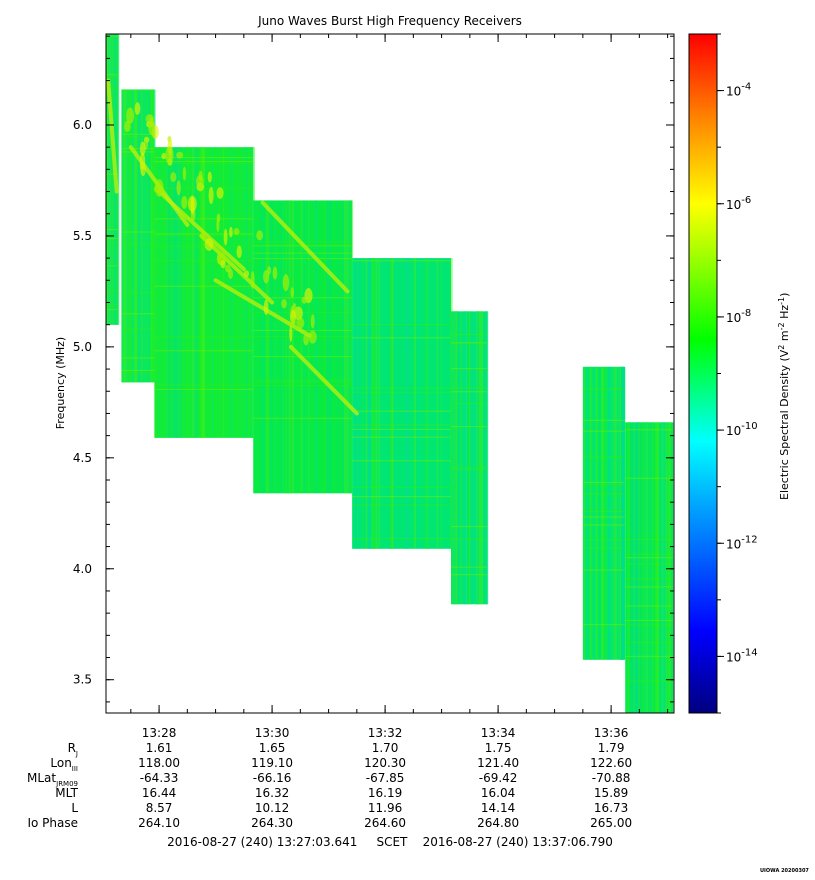 Image resolution: width=815 pixels, height=880 pixels. Describe the element at coordinates (498, 823) in the screenshot. I see `ephemeris-value: 264.80` at that location.